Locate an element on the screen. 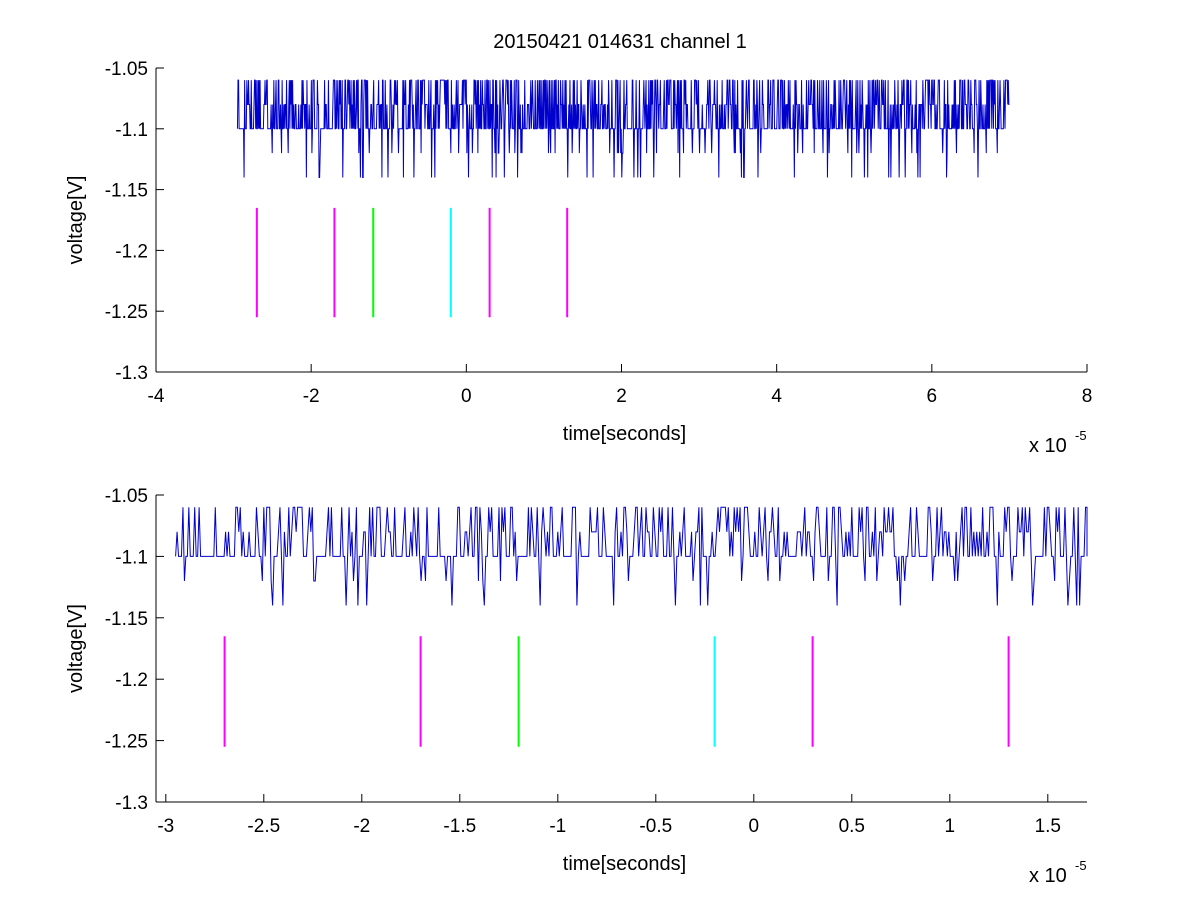  chart-title: 20150421 014631 channel 1 is located at coordinates (620, 42).